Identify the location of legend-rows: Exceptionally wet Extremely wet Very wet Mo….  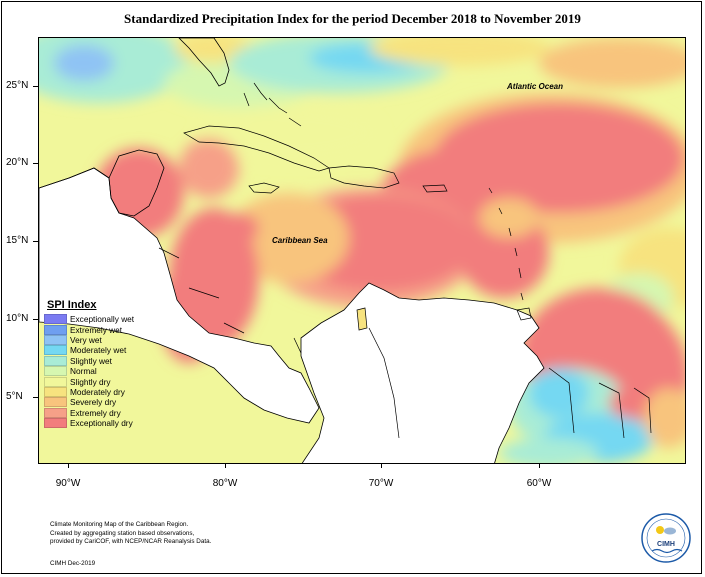
(104, 371).